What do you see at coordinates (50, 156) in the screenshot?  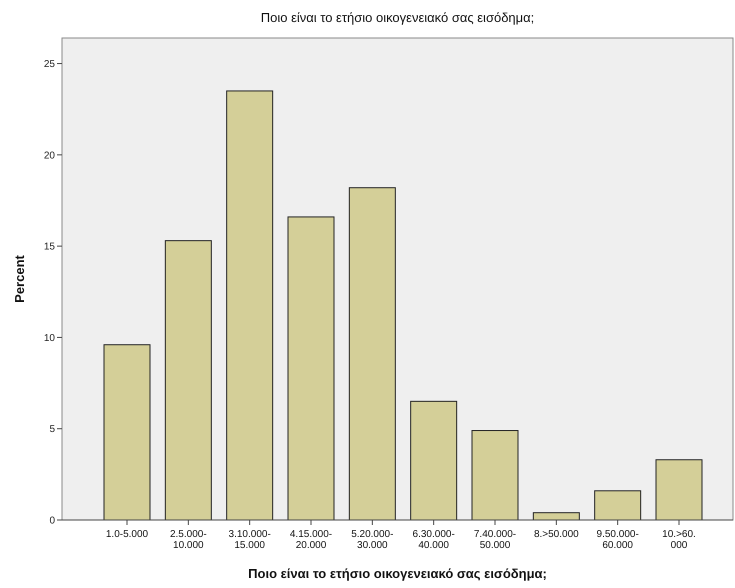 I see `y-tick-label: 20` at bounding box center [50, 156].